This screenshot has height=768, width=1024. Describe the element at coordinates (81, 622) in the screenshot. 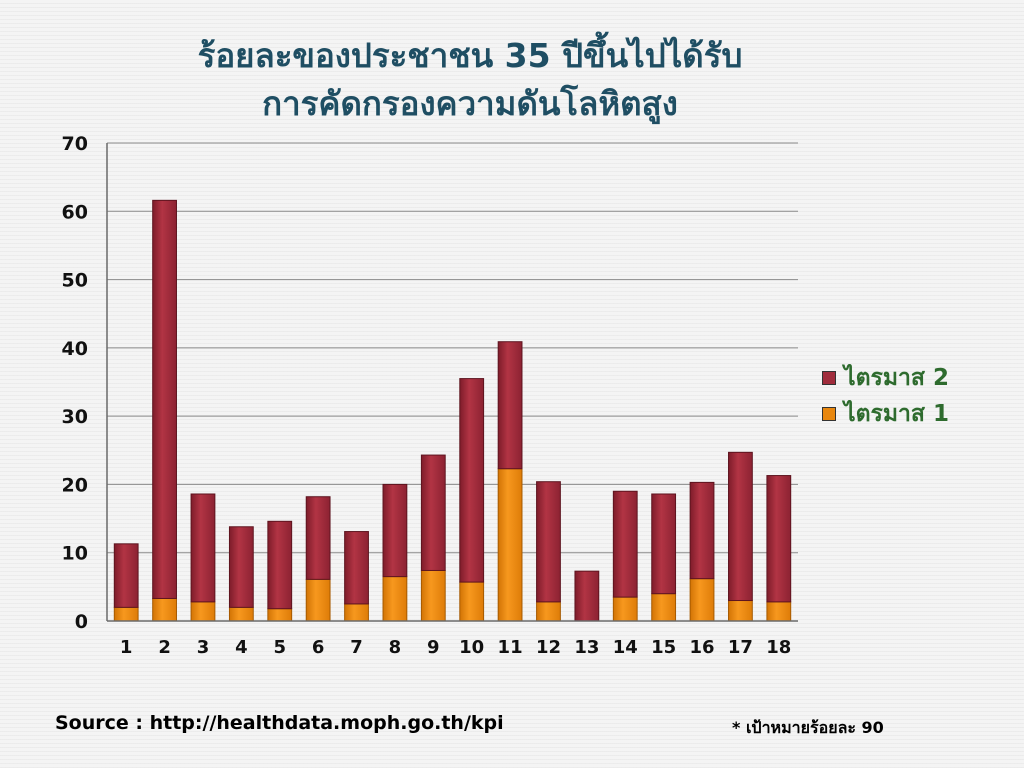

I see `y-tick-label: 0` at that location.